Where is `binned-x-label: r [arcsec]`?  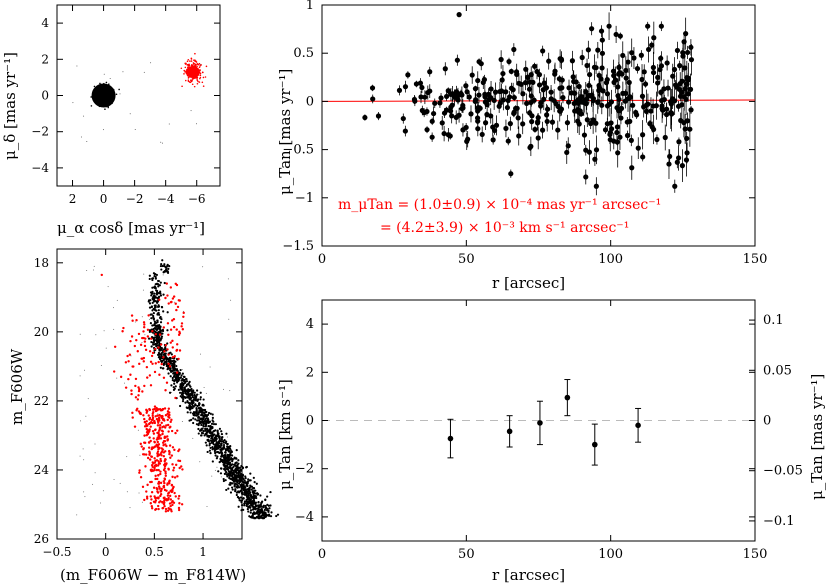 binned-x-label: r [arcsec] is located at coordinates (528, 575).